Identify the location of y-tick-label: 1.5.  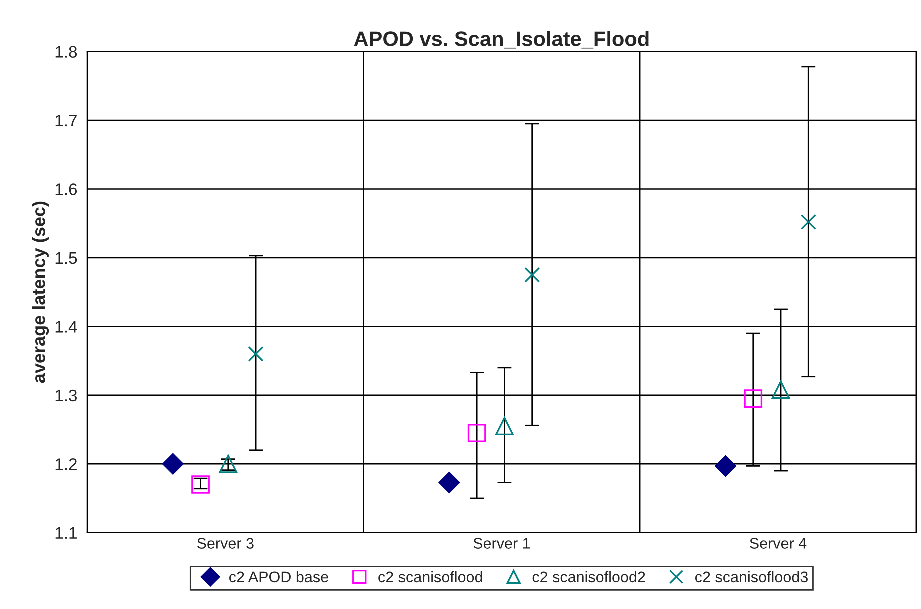
(67, 258).